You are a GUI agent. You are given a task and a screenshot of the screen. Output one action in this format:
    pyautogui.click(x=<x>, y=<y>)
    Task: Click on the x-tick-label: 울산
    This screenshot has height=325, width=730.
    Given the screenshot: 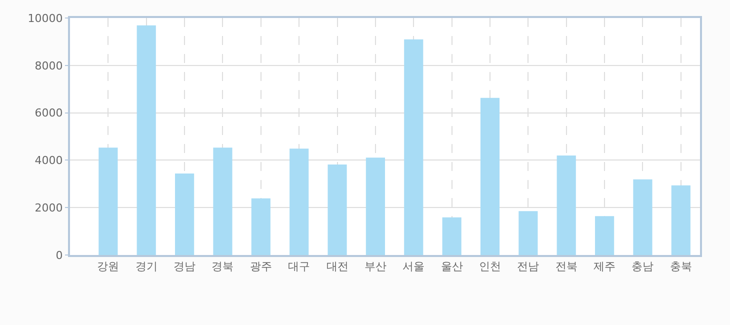 What is the action you would take?
    pyautogui.click(x=451, y=267)
    